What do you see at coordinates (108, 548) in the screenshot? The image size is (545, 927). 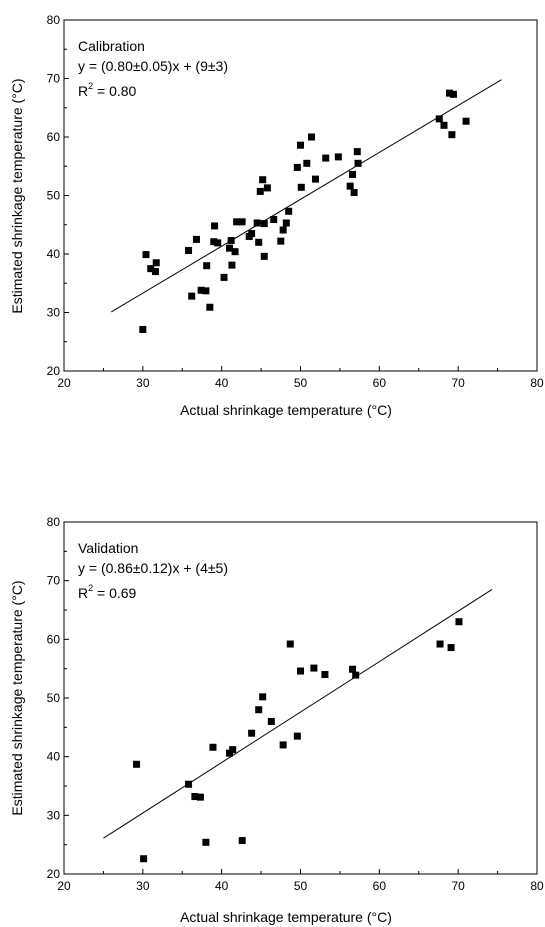 I see `panel-label: Validation` at bounding box center [108, 548].